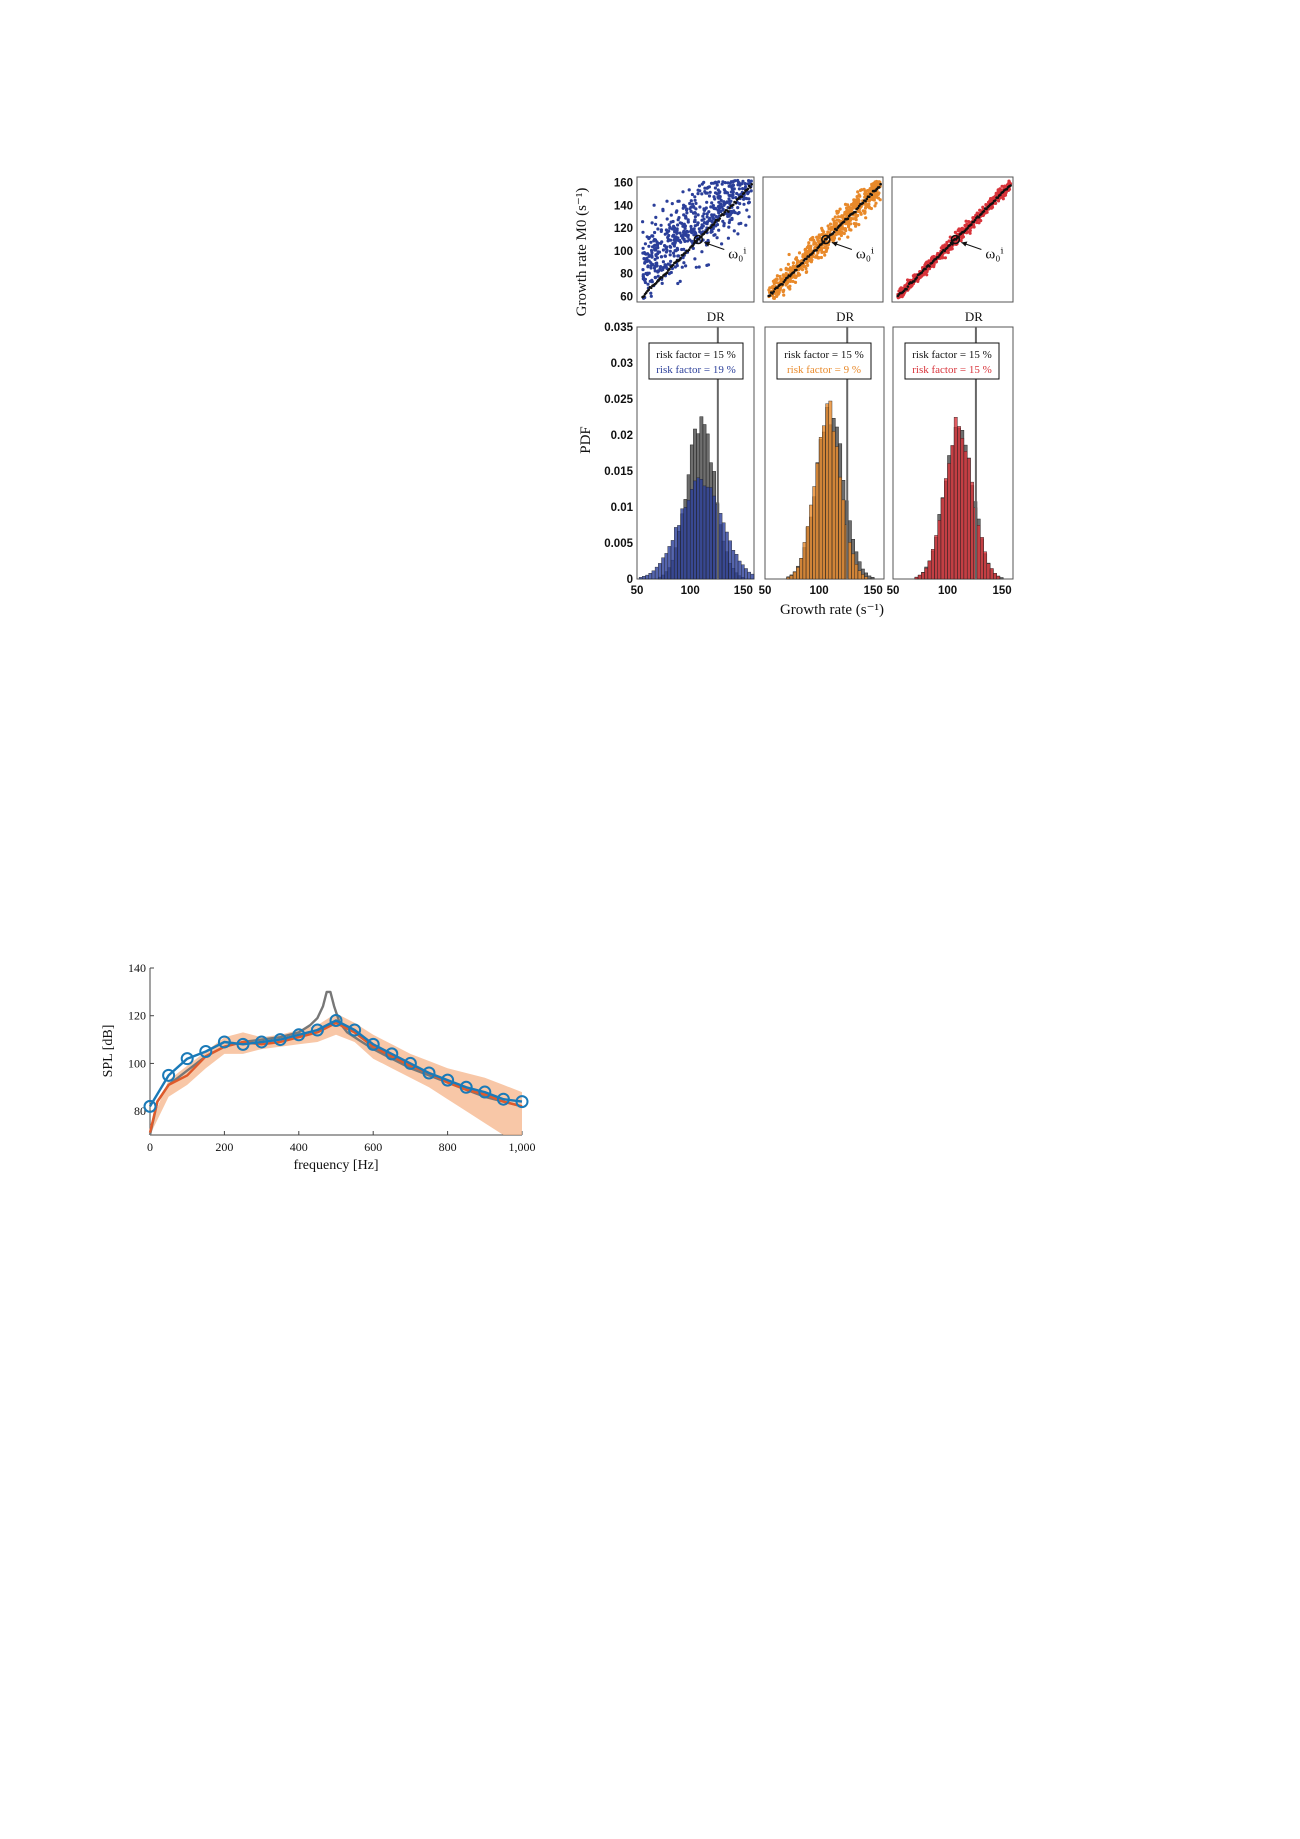  I want to click on scatter-points-blue, so click(697, 239).